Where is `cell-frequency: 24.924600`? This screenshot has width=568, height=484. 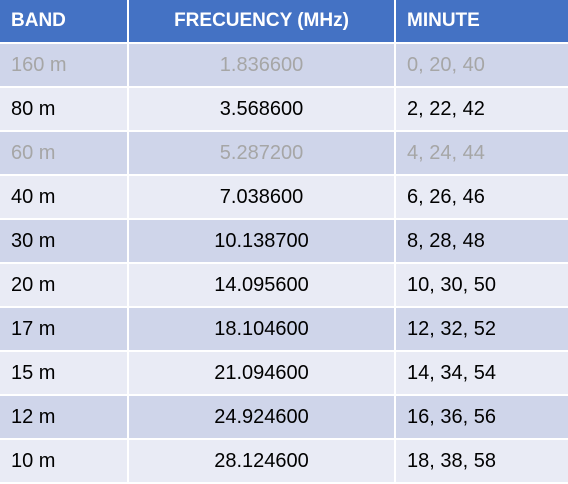 cell-frequency: 24.924600 is located at coordinates (262, 418).